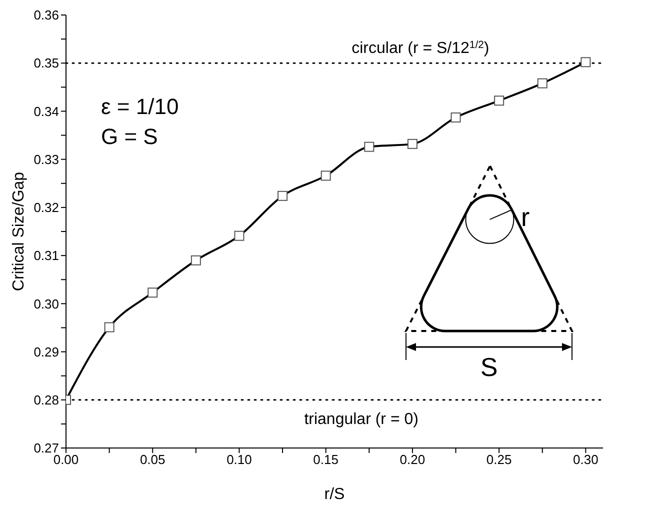 Image resolution: width=647 pixels, height=511 pixels. Describe the element at coordinates (239, 460) in the screenshot. I see `x-tick-label: 0.10` at that location.